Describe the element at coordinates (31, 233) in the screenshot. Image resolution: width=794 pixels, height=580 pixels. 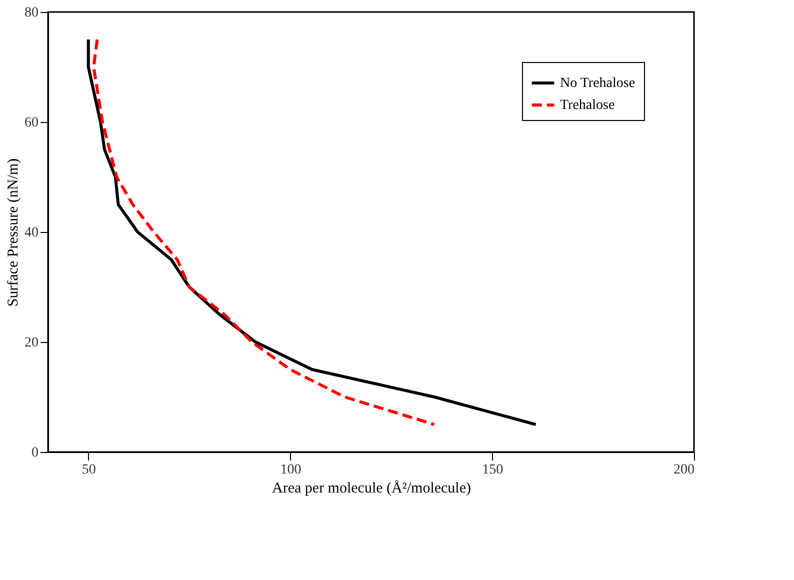
I see `y-tick-label: 40` at that location.